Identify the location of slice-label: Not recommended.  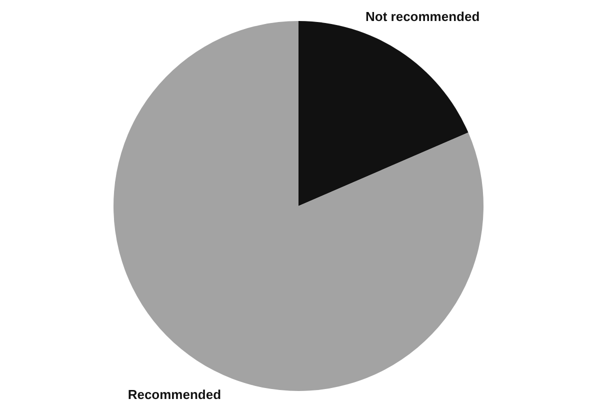
(423, 16).